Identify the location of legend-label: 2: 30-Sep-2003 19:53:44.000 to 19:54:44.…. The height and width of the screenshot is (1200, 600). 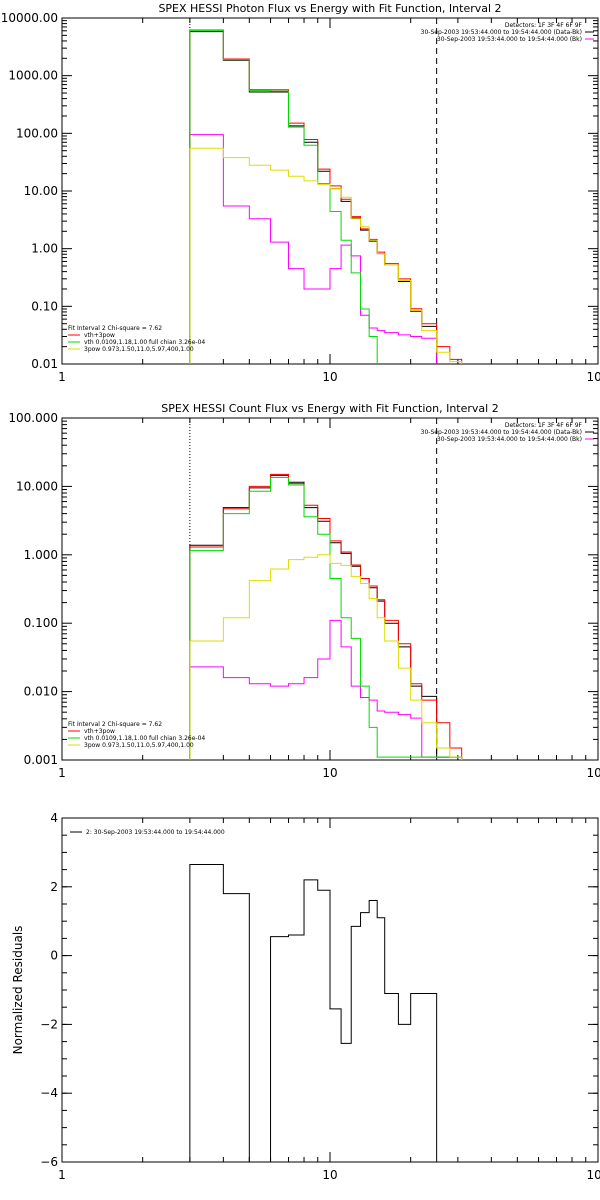
(155, 832).